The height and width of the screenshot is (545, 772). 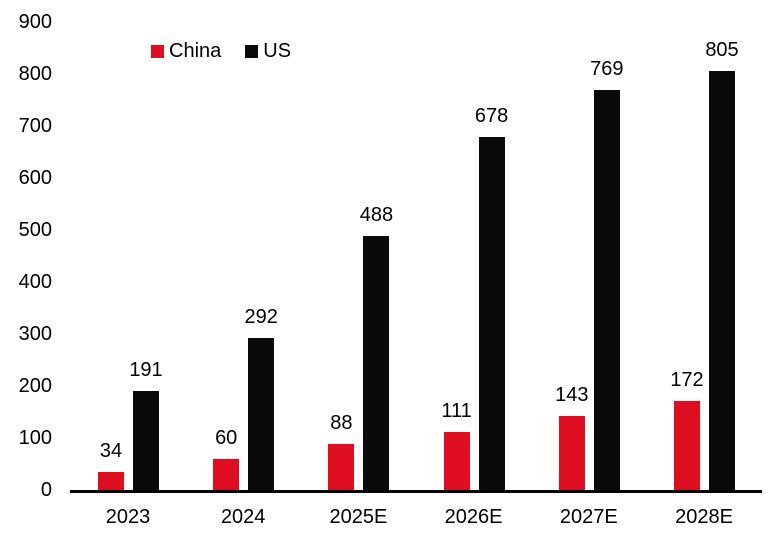 I want to click on y-axis-tick-label: 800, so click(x=35, y=74).